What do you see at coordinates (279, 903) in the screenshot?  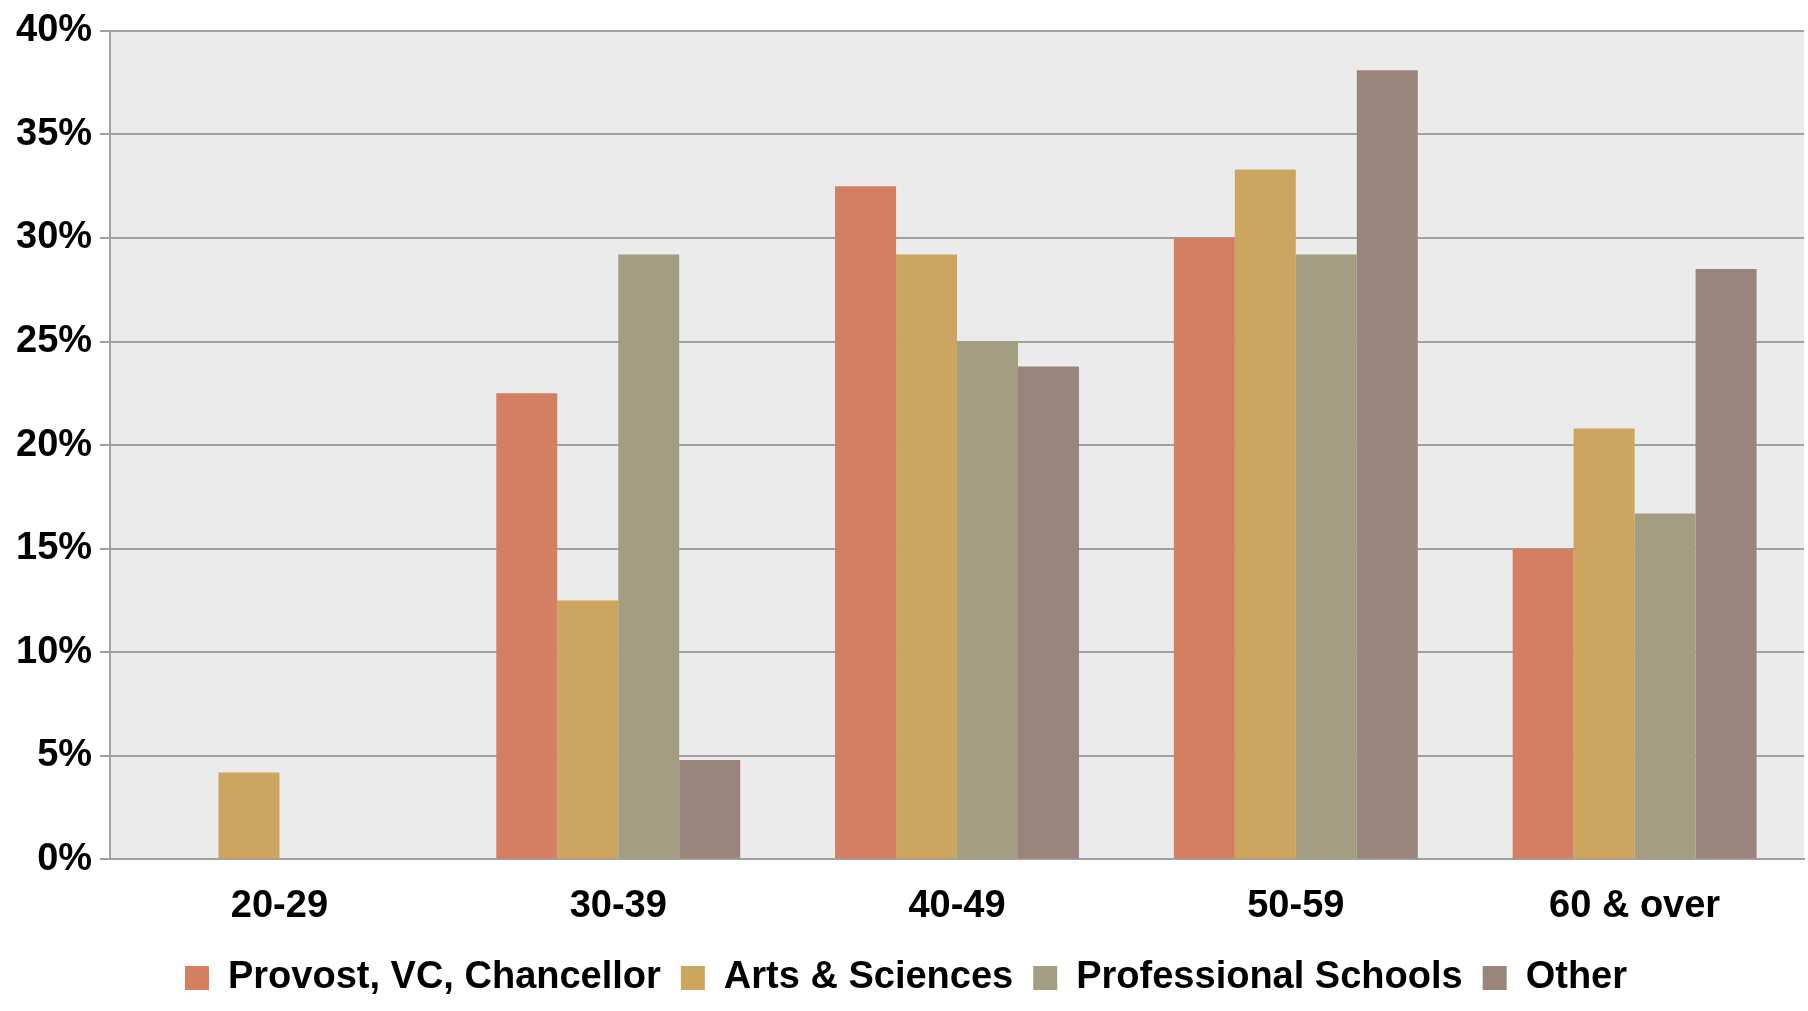 I see `x-tick-label: 20-29` at bounding box center [279, 903].